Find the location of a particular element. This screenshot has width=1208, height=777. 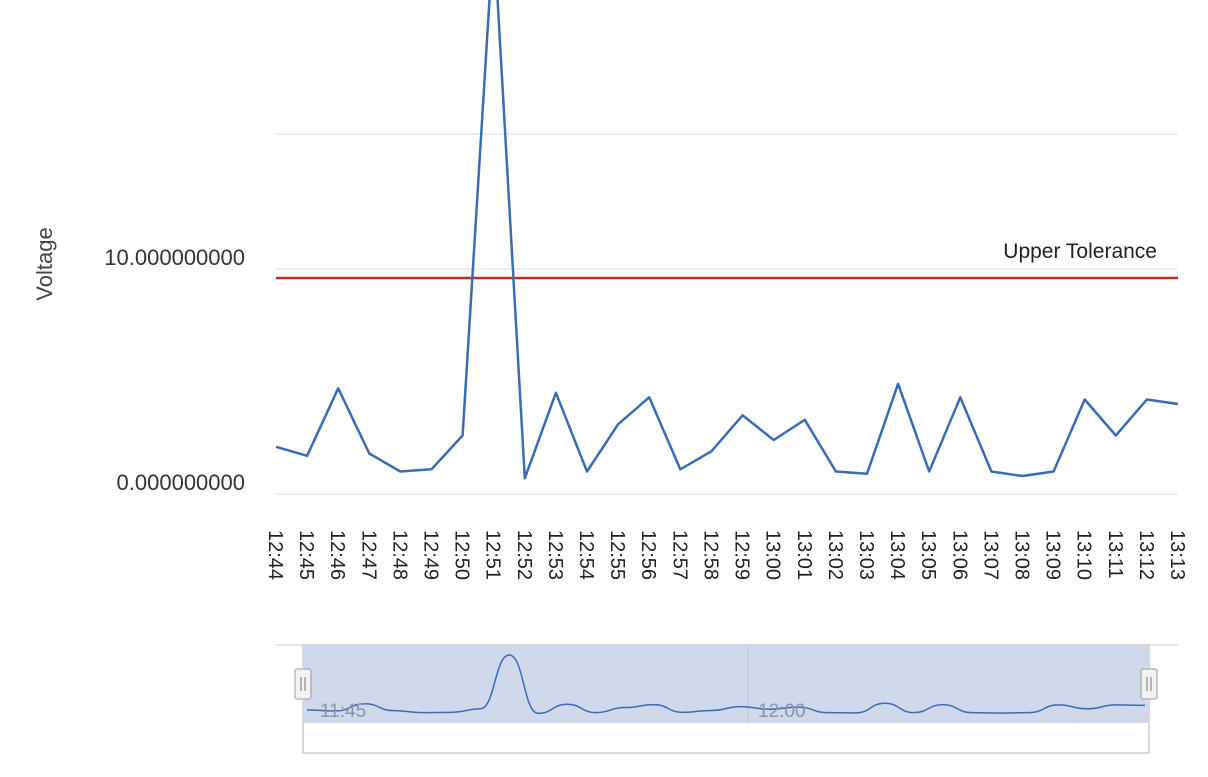

x-tick-label: 12:49 is located at coordinates (431, 555).